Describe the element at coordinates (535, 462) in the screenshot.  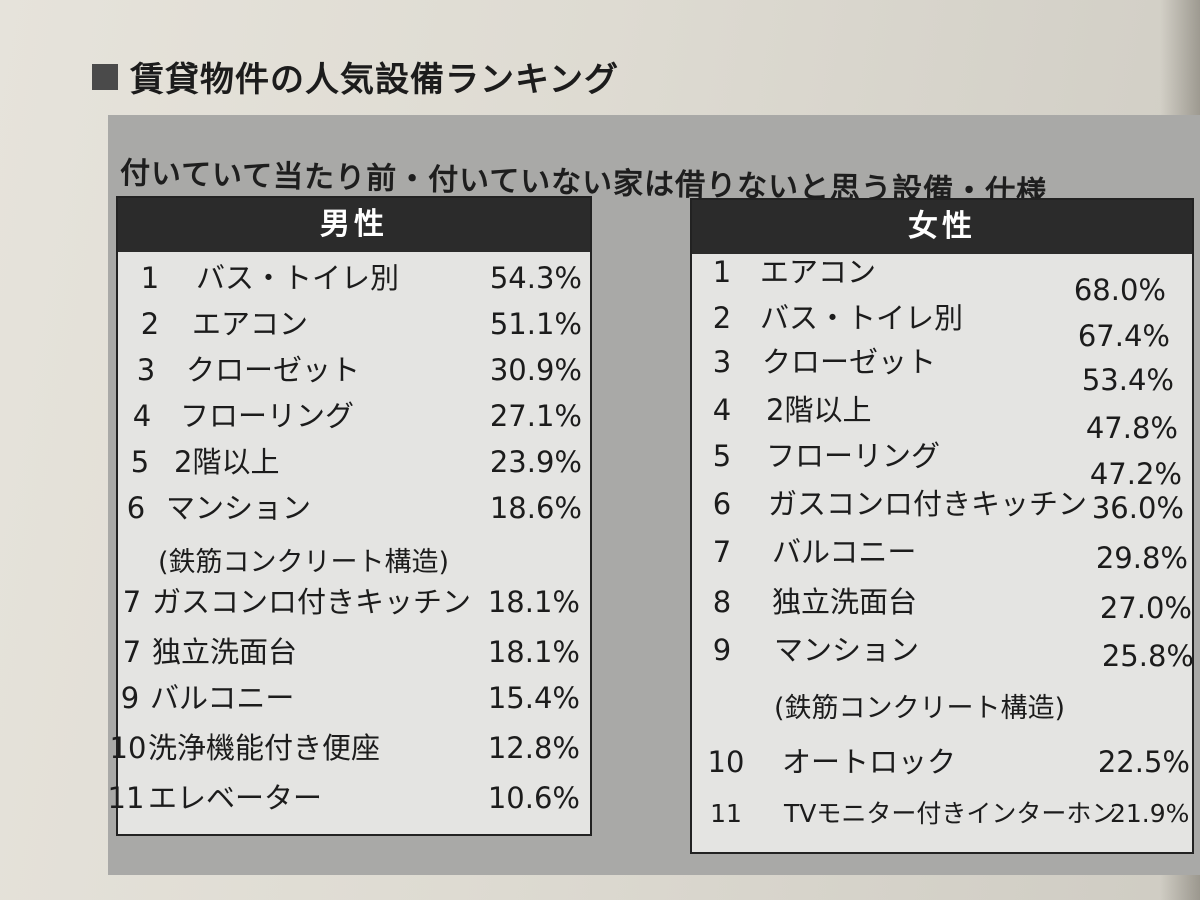
I see `item-percentage: 23.9%` at that location.